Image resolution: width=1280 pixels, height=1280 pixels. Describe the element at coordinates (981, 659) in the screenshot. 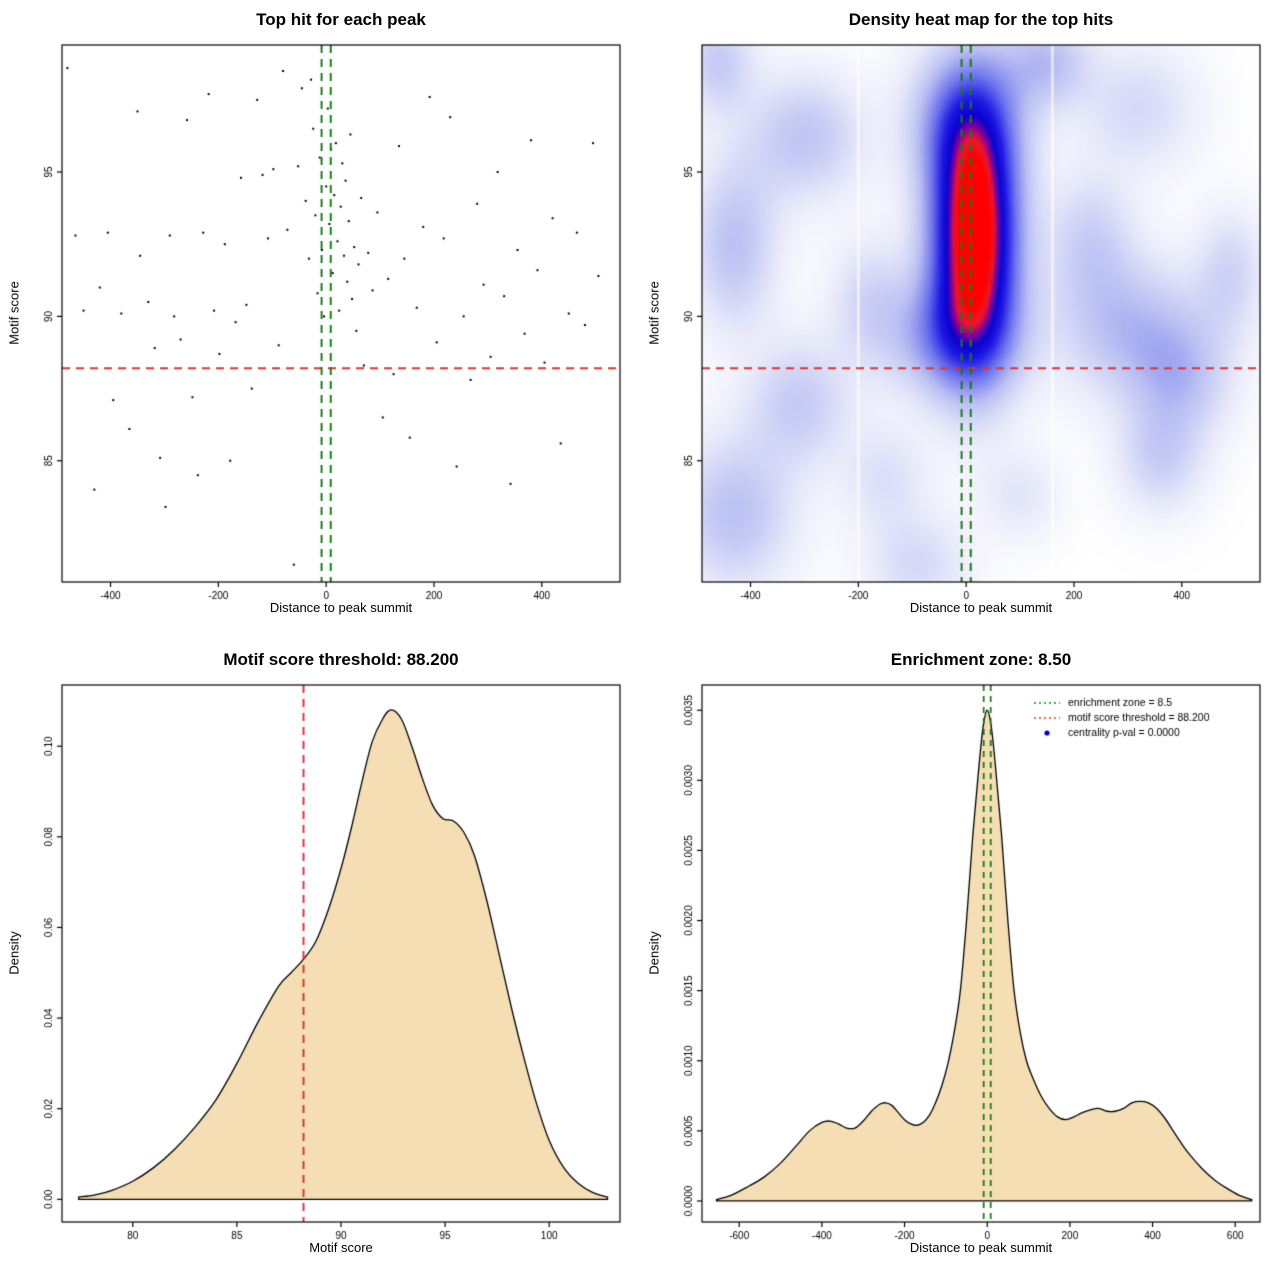

I see `panel-title: Enrichment zone: 8.50` at that location.